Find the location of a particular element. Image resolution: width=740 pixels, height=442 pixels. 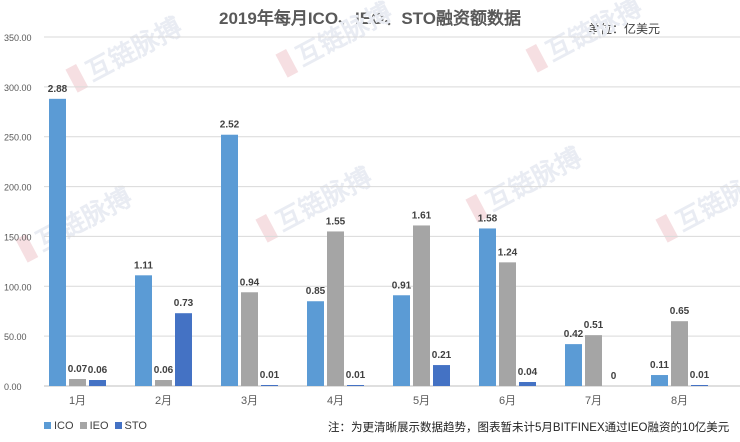

legend-item-sto: STO is located at coordinates (130, 426).